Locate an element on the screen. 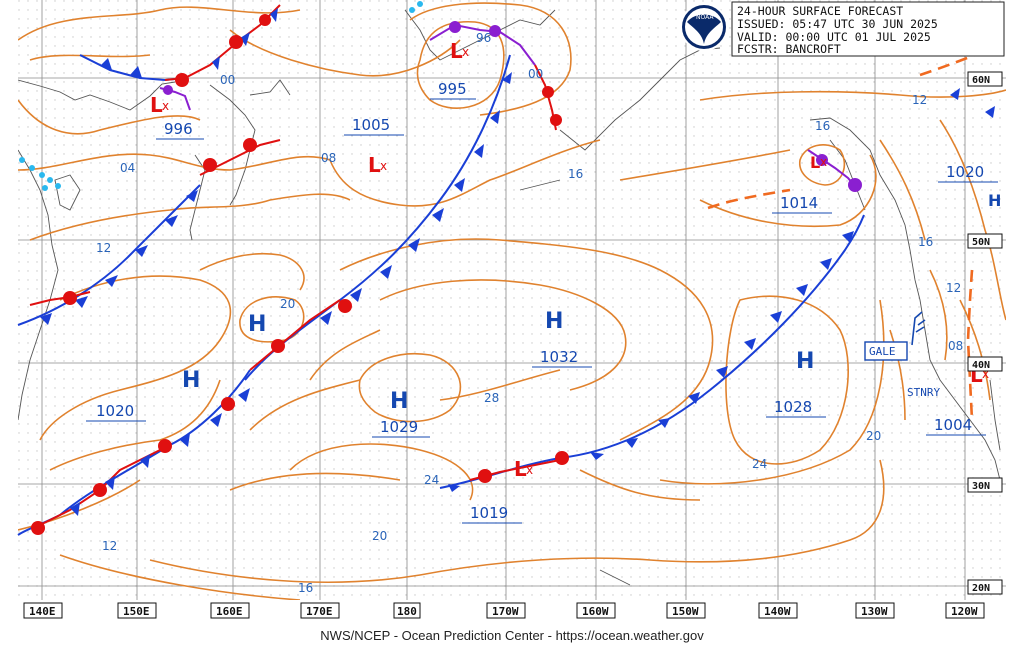 Image resolution: width=1024 pixels, height=652 pixels. lon-label: 120W is located at coordinates (964, 611).